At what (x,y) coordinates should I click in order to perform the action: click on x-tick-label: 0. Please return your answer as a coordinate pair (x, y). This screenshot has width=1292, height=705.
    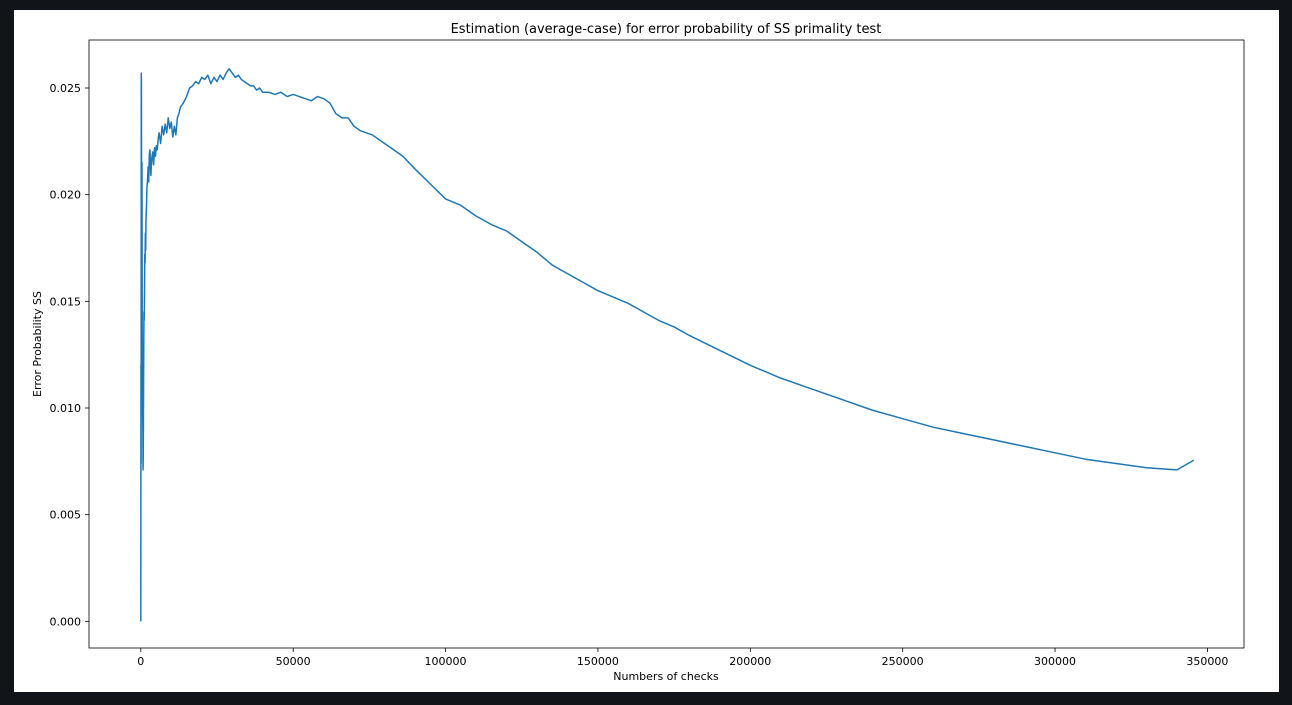
    Looking at the image, I should click on (140, 661).